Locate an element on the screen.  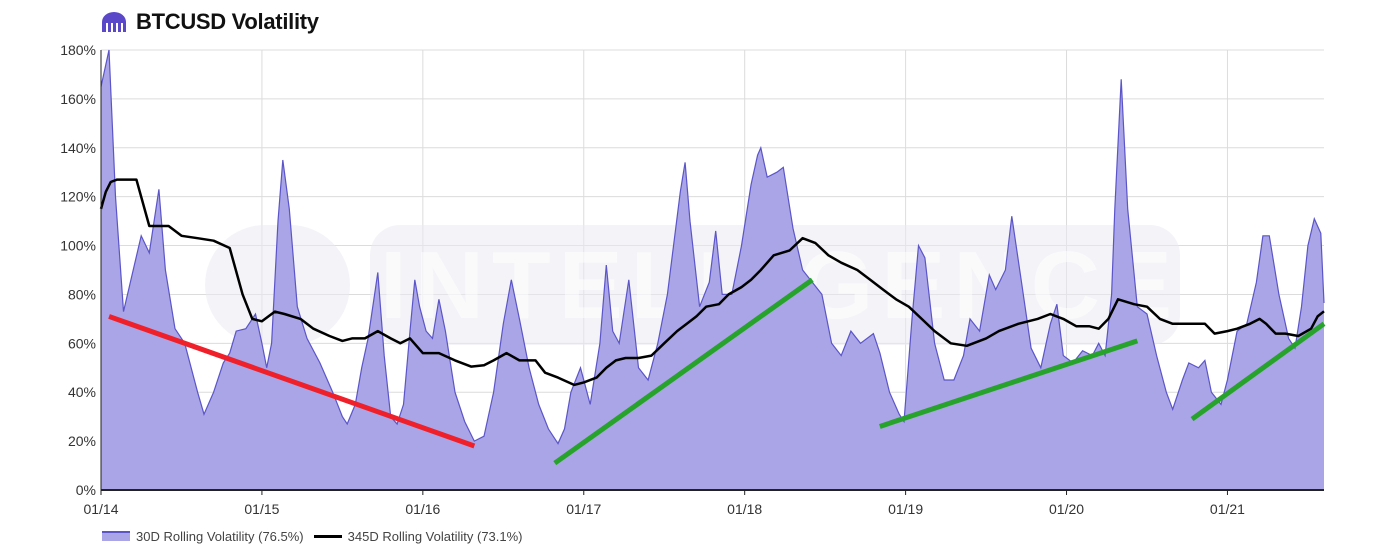
y-tick-label: 80% is located at coordinates (82, 294).